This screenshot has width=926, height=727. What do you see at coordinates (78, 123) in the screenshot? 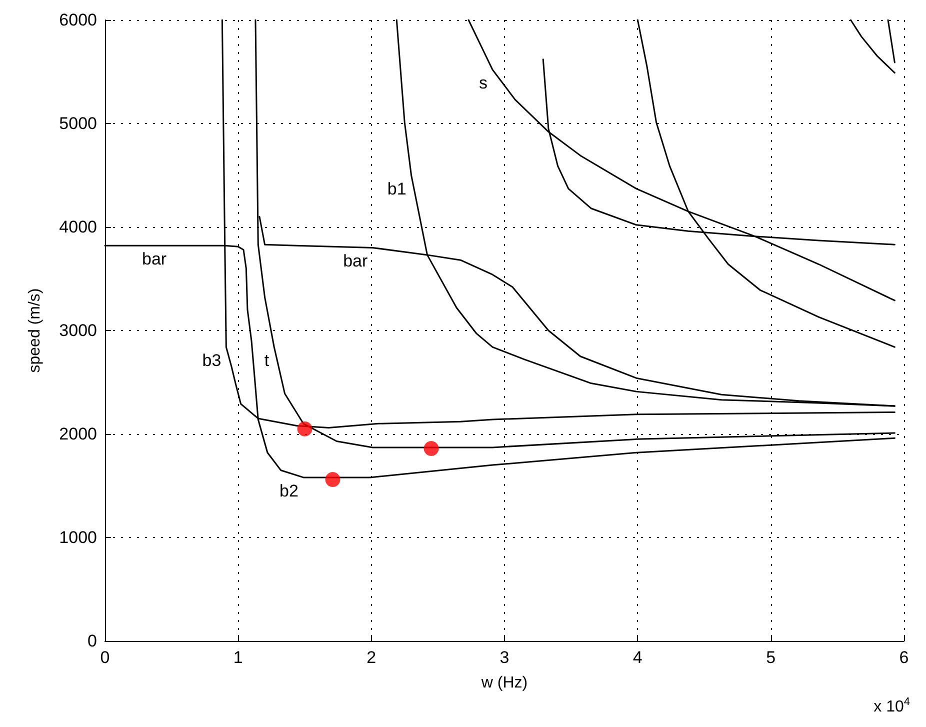
I see `y-tick-label: 5000` at bounding box center [78, 123].